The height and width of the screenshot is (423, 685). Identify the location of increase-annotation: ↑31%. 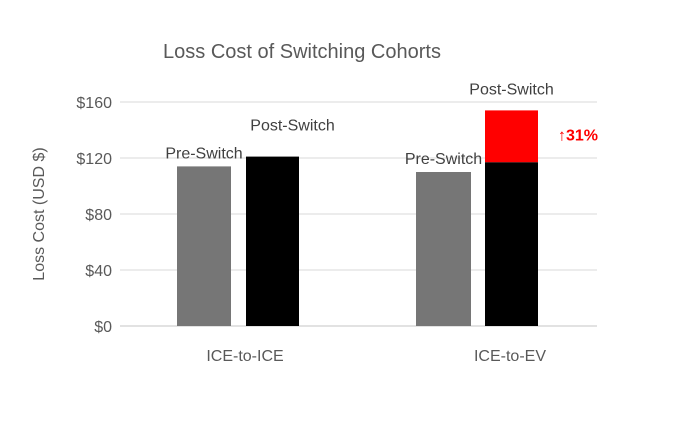
(578, 135).